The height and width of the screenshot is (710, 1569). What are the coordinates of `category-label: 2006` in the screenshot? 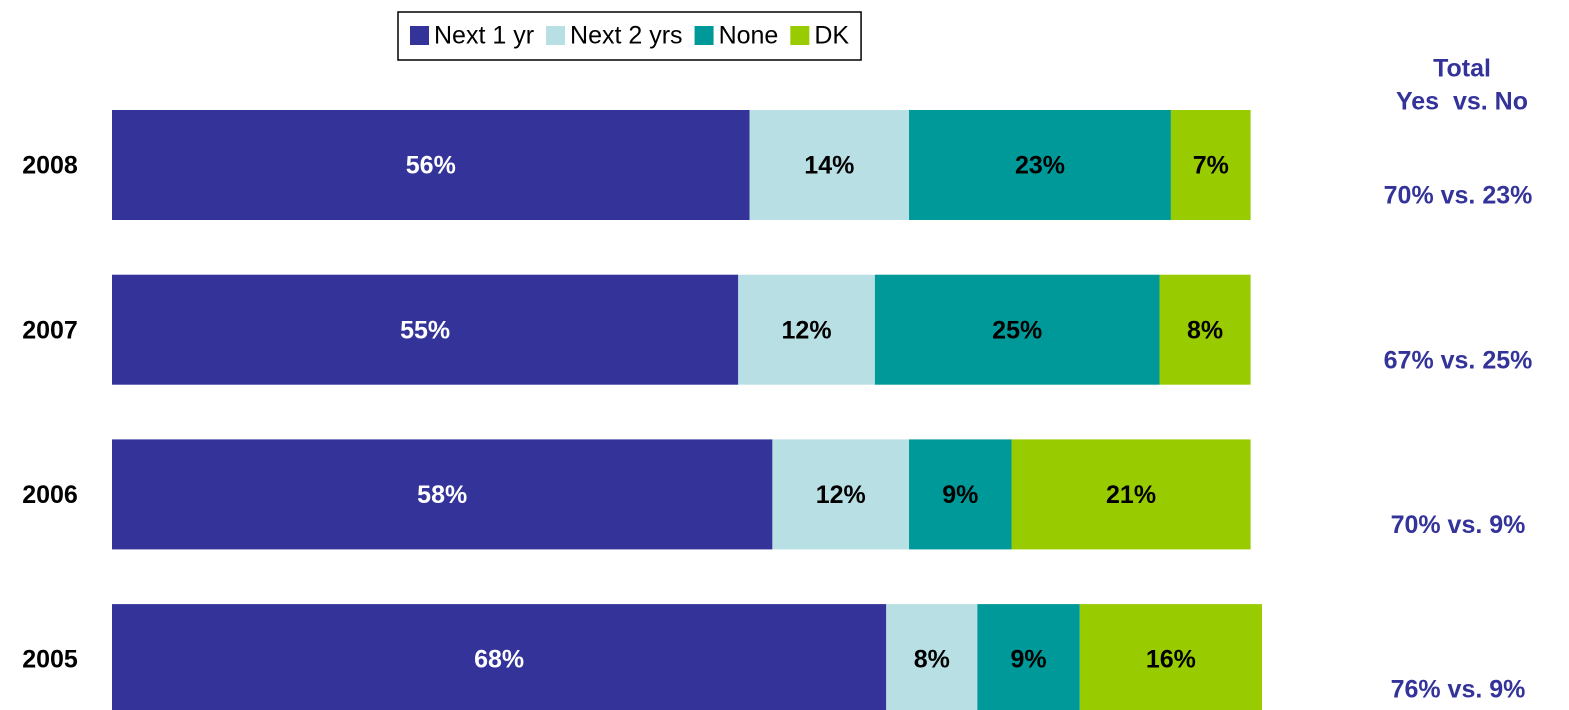 It's located at (50, 495).